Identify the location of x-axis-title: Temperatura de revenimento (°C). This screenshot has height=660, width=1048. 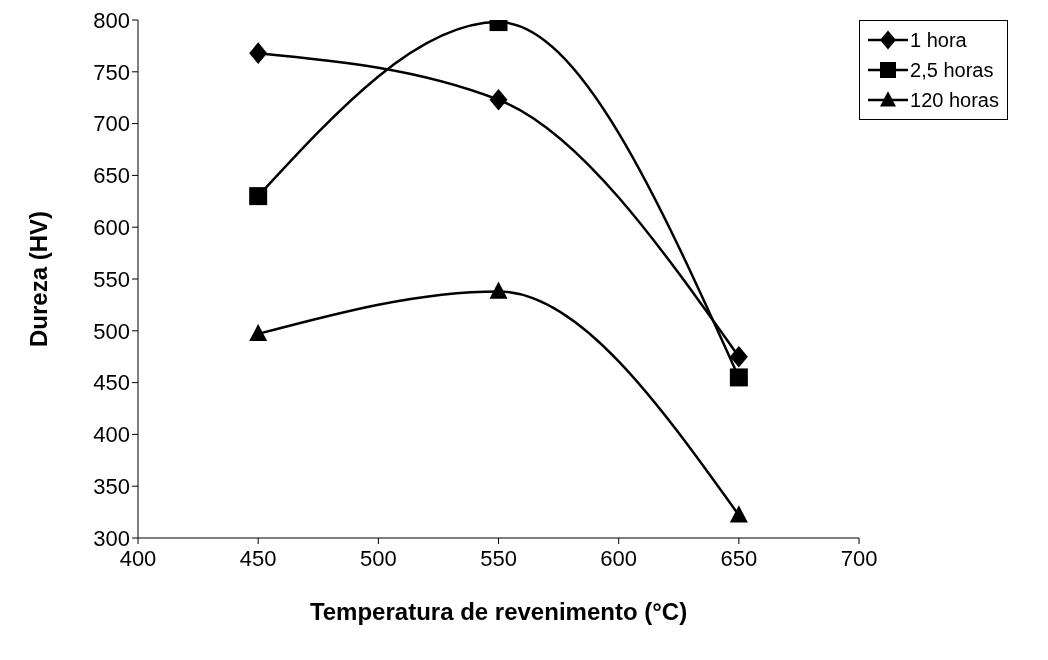
(498, 611).